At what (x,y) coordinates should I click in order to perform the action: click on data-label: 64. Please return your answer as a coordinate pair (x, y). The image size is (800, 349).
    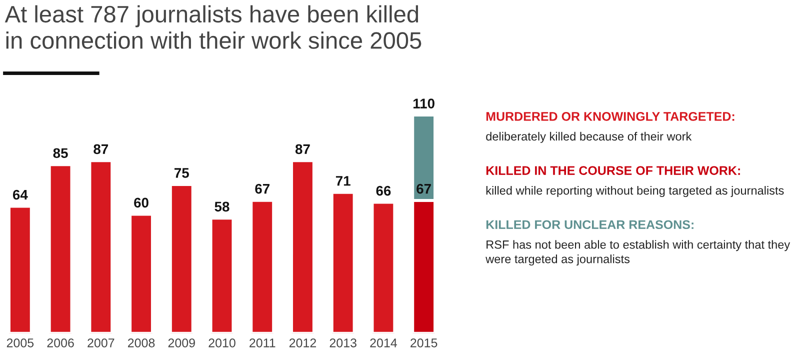
    Looking at the image, I should click on (20, 195).